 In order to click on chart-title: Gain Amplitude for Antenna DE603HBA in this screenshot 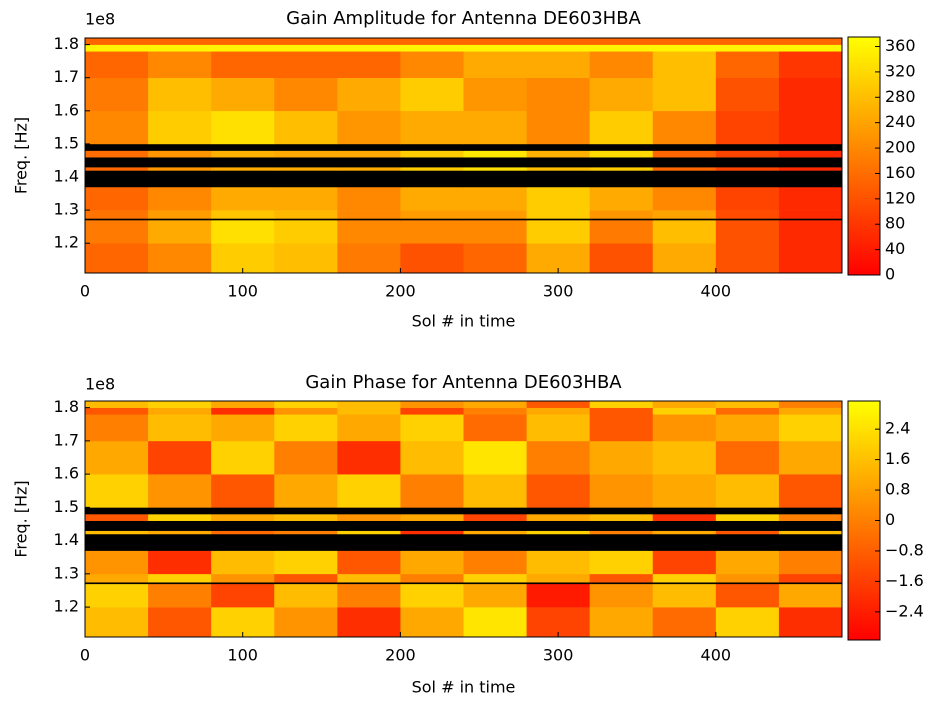, I will do `click(463, 18)`.